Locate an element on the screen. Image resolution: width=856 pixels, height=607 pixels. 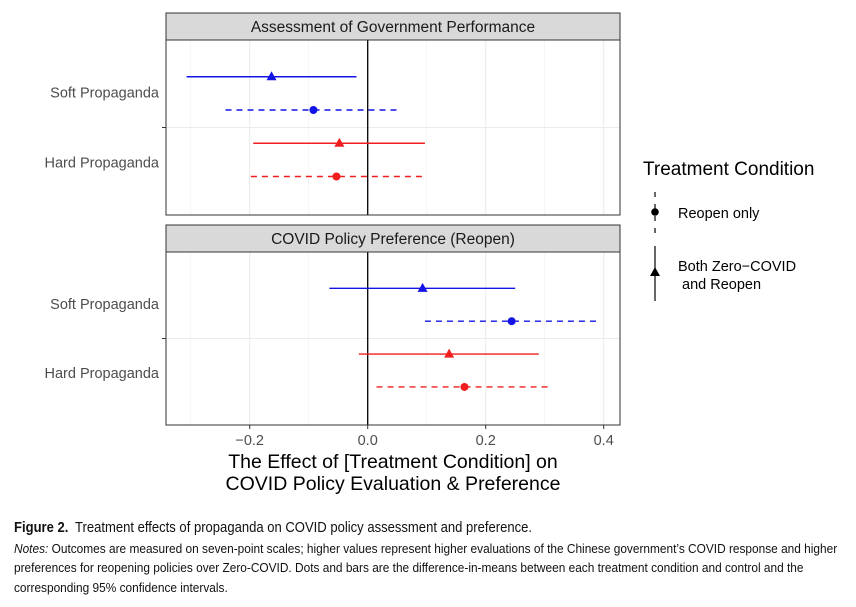
x-axis-title: The Effect of [Treatment Condition] on is located at coordinates (393, 462).